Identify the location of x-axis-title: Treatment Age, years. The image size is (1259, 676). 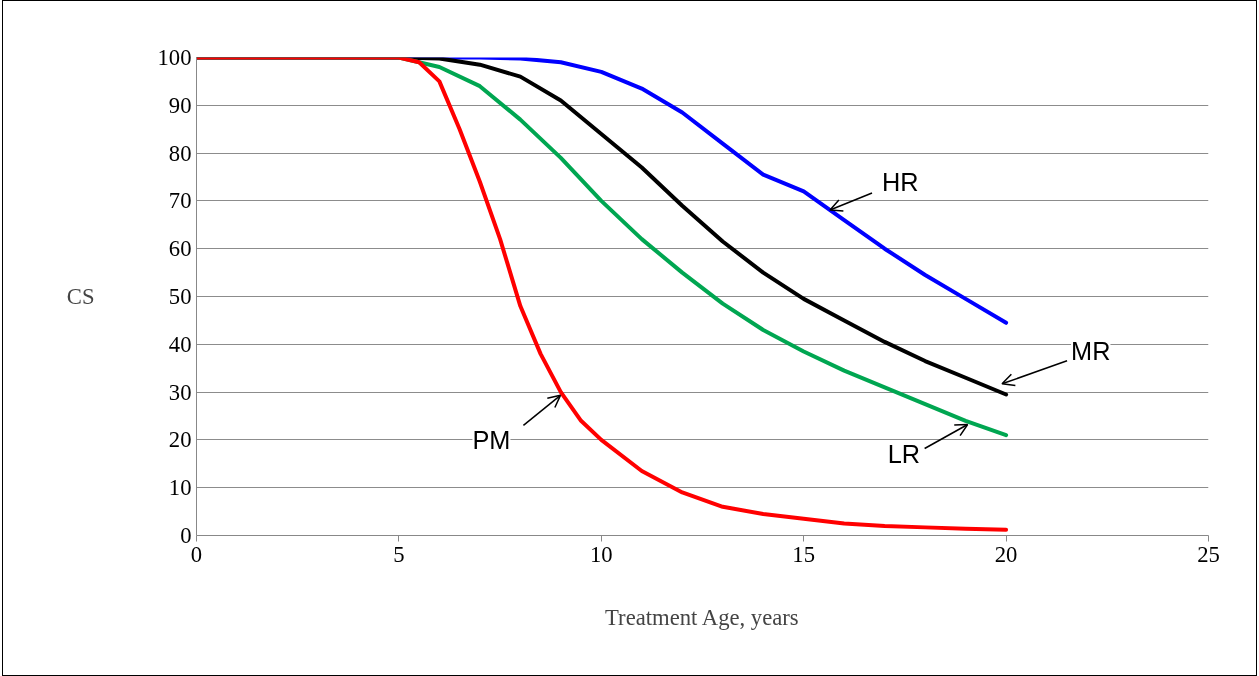
(702, 617).